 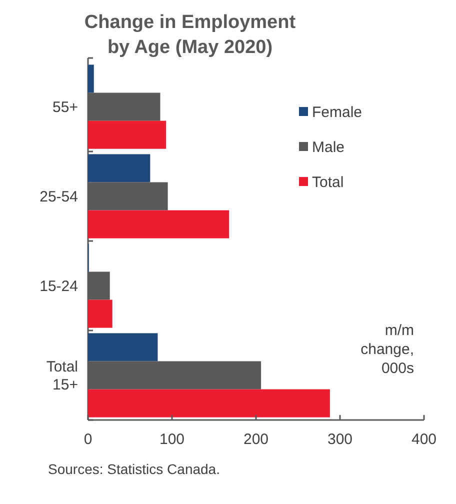 I want to click on legend-label: Female, so click(x=337, y=112).